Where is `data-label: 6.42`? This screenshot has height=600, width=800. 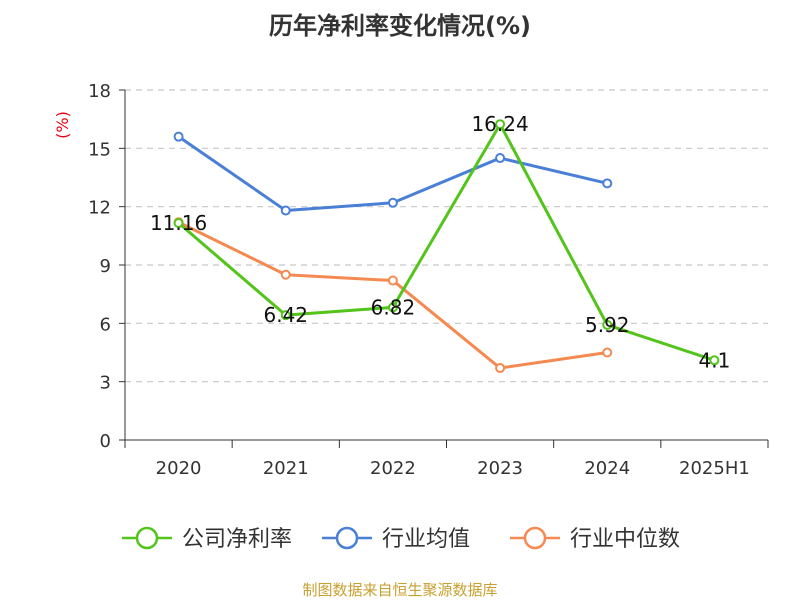 data-label: 6.42 is located at coordinates (285, 315).